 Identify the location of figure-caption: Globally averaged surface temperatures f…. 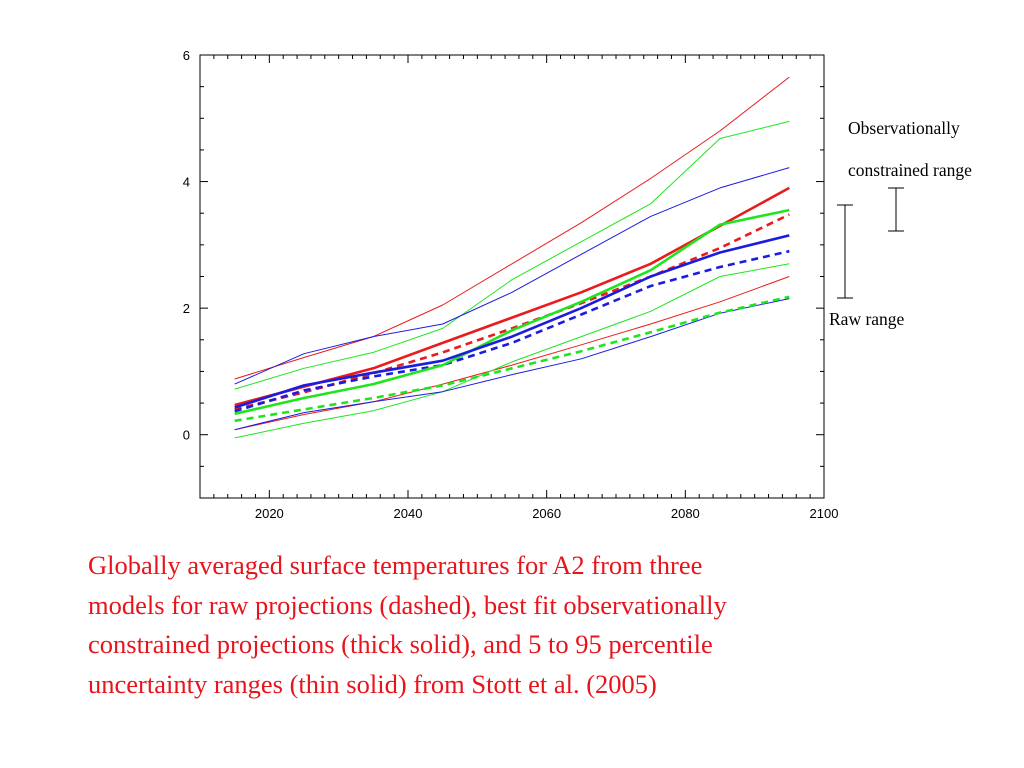
(407, 624).